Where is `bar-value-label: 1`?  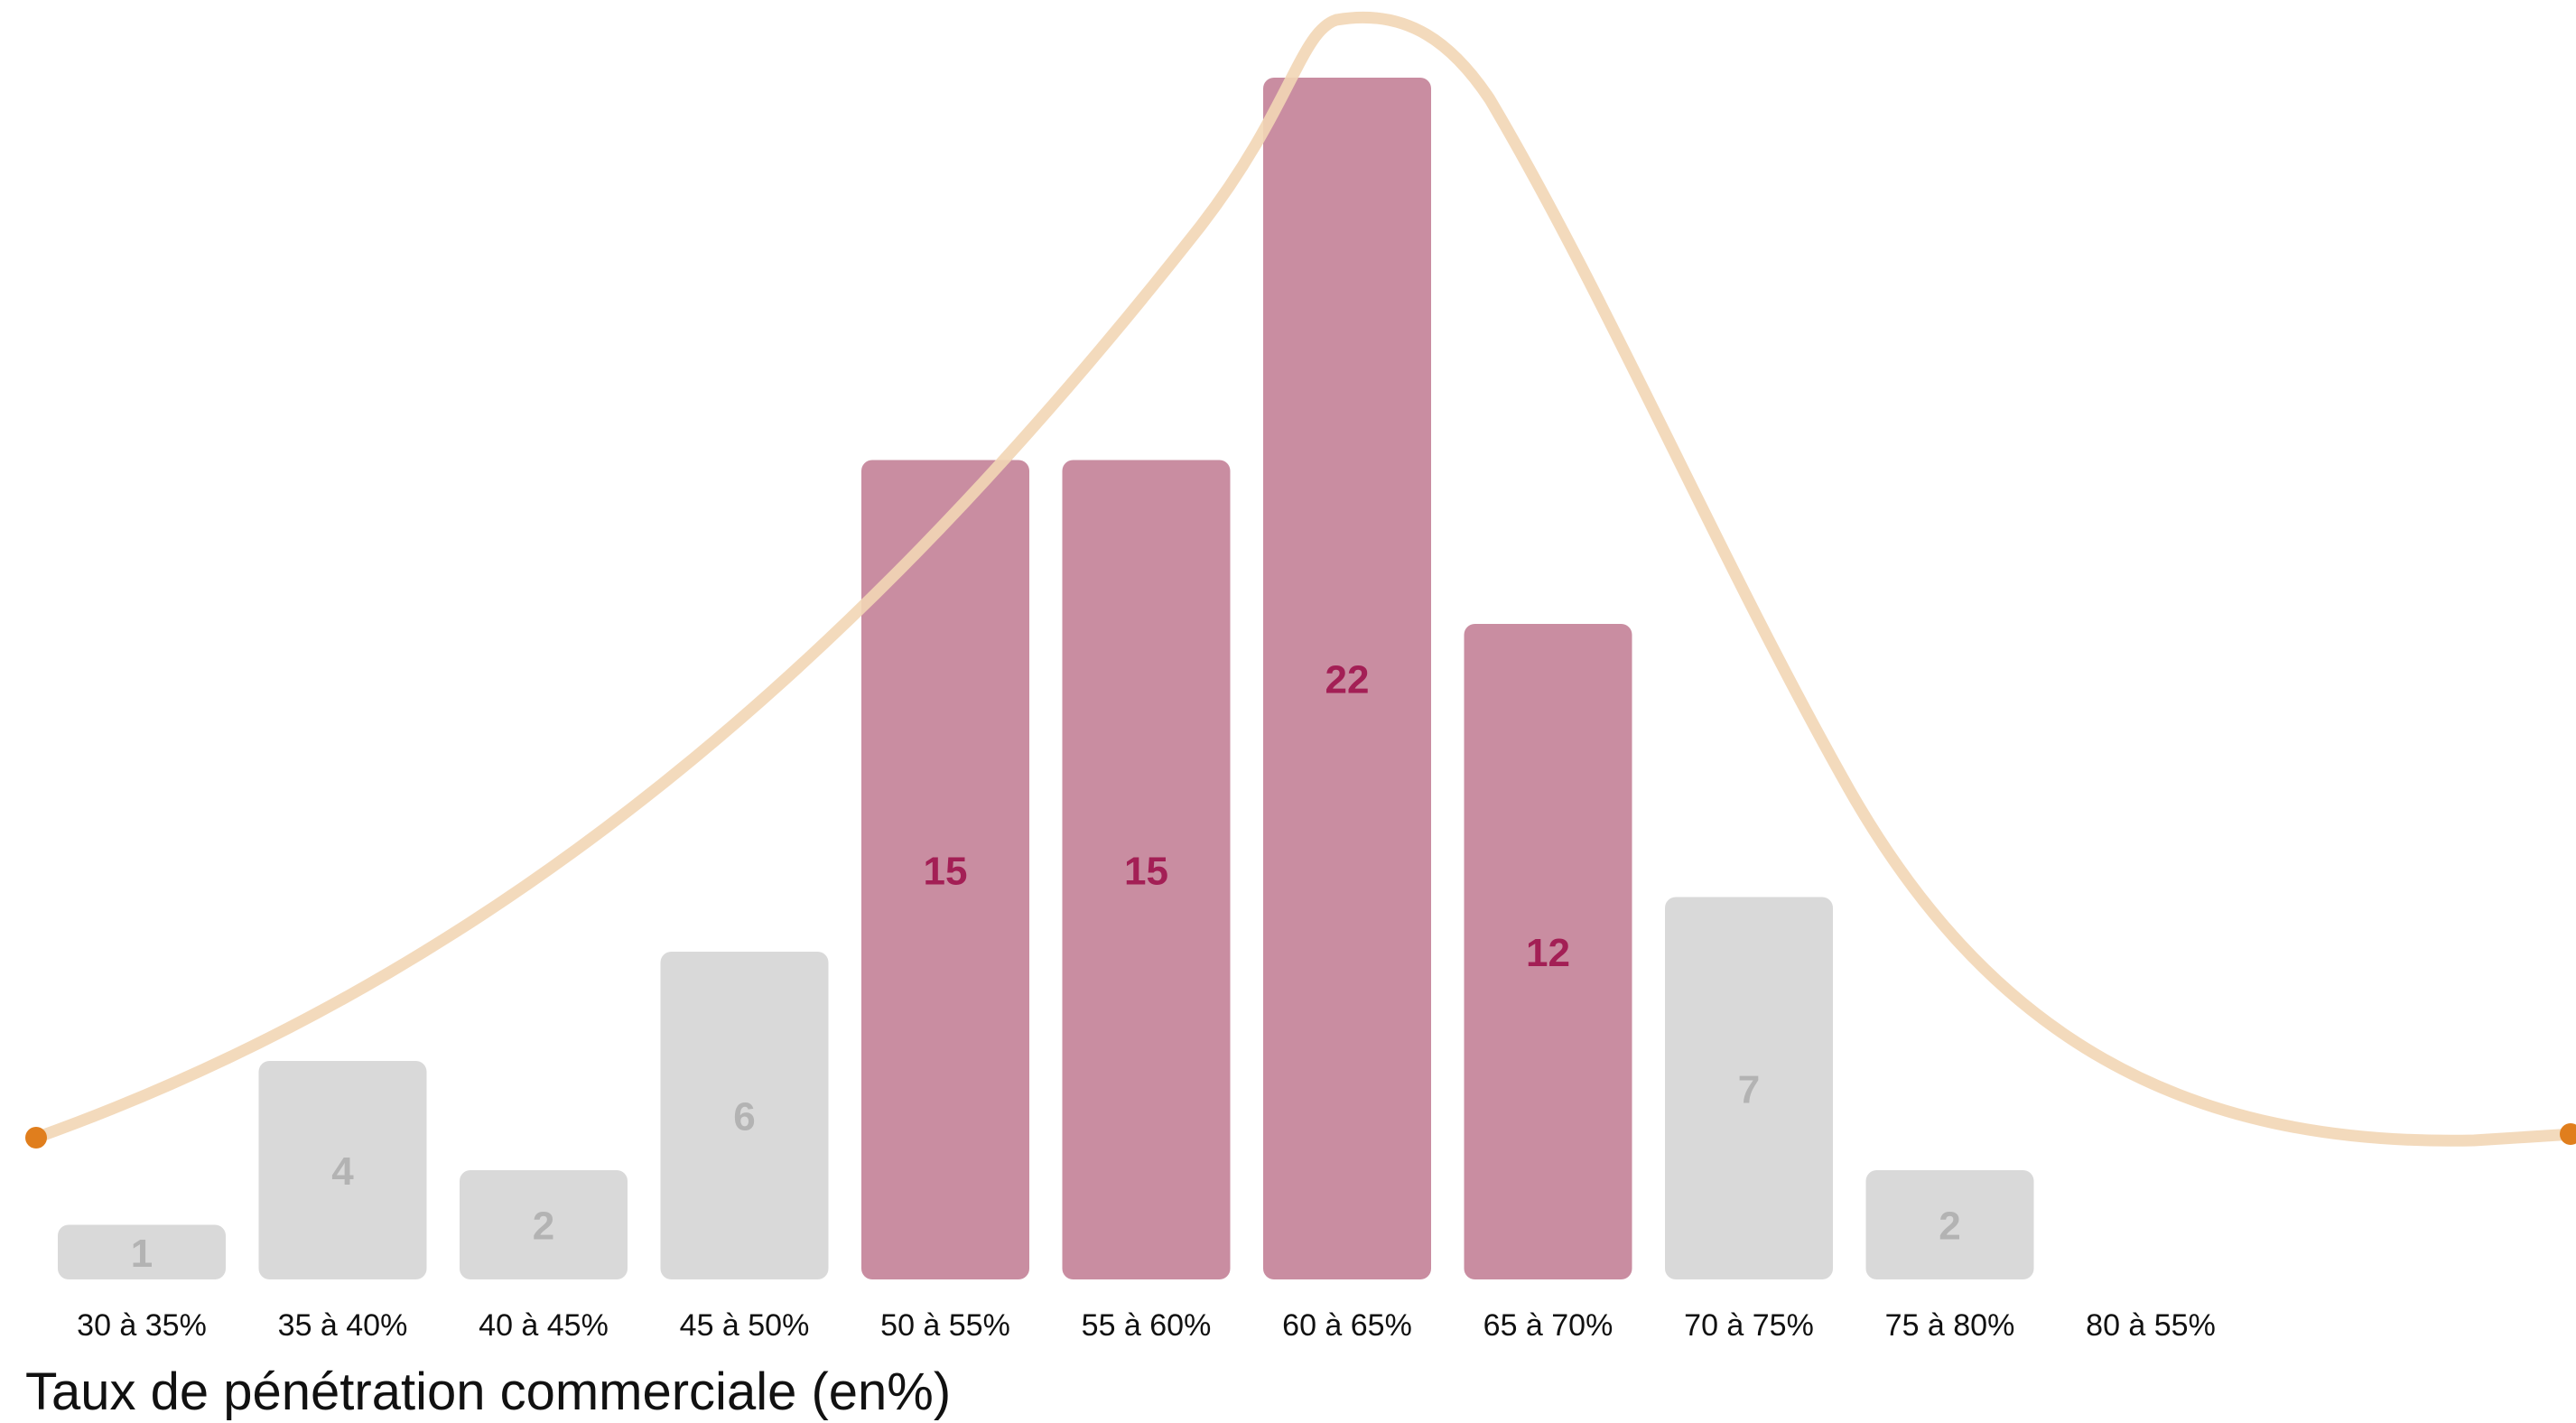 bar-value-label: 1 is located at coordinates (142, 1254).